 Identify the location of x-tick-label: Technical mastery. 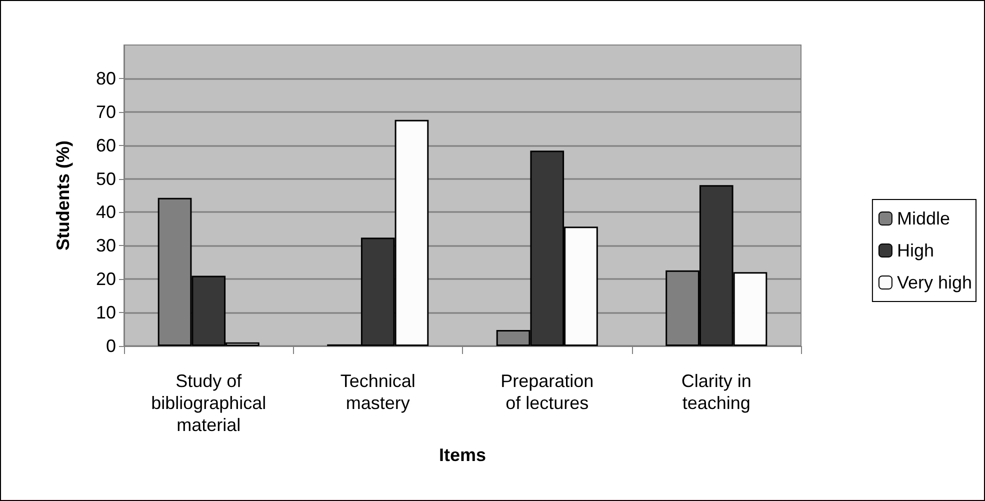
(378, 392).